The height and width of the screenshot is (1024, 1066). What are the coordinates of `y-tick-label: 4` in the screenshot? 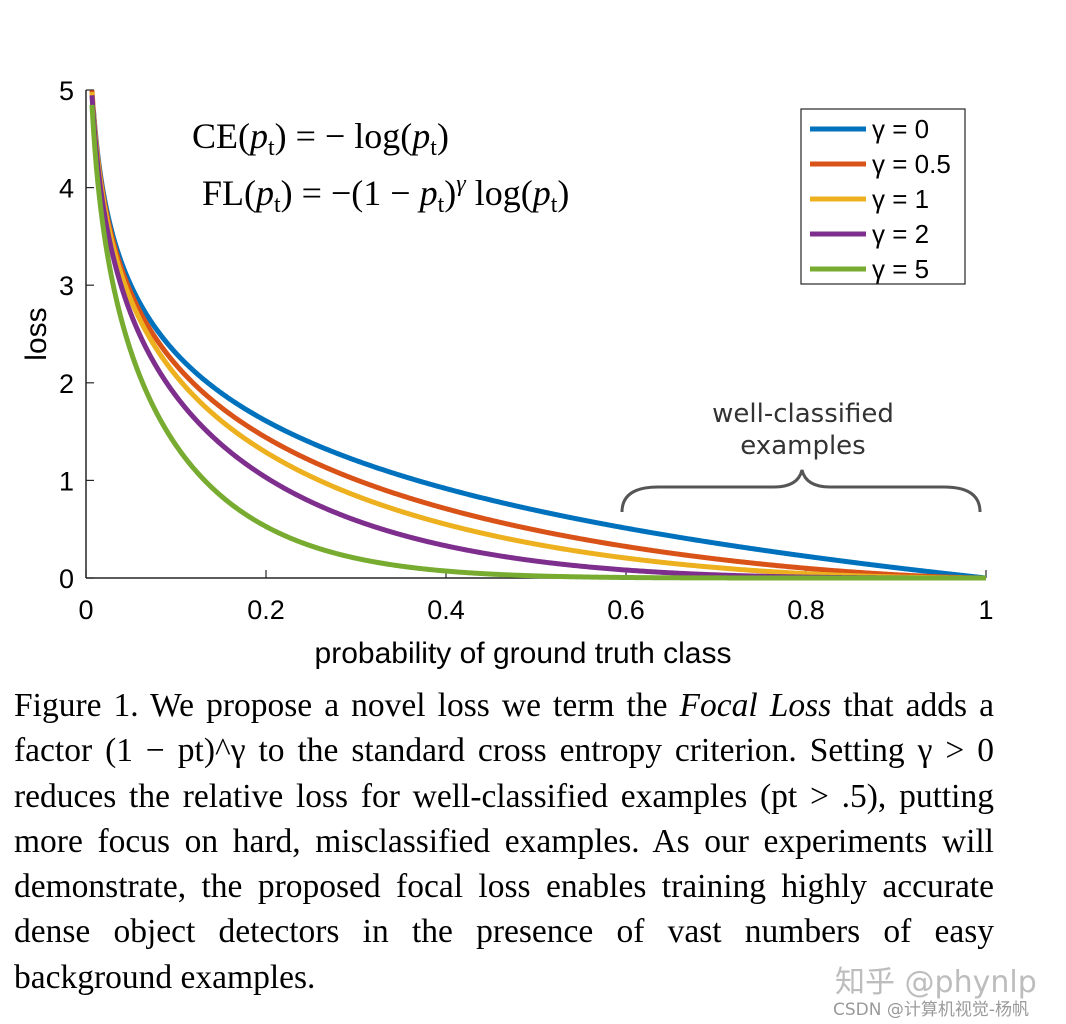 It's located at (66, 189).